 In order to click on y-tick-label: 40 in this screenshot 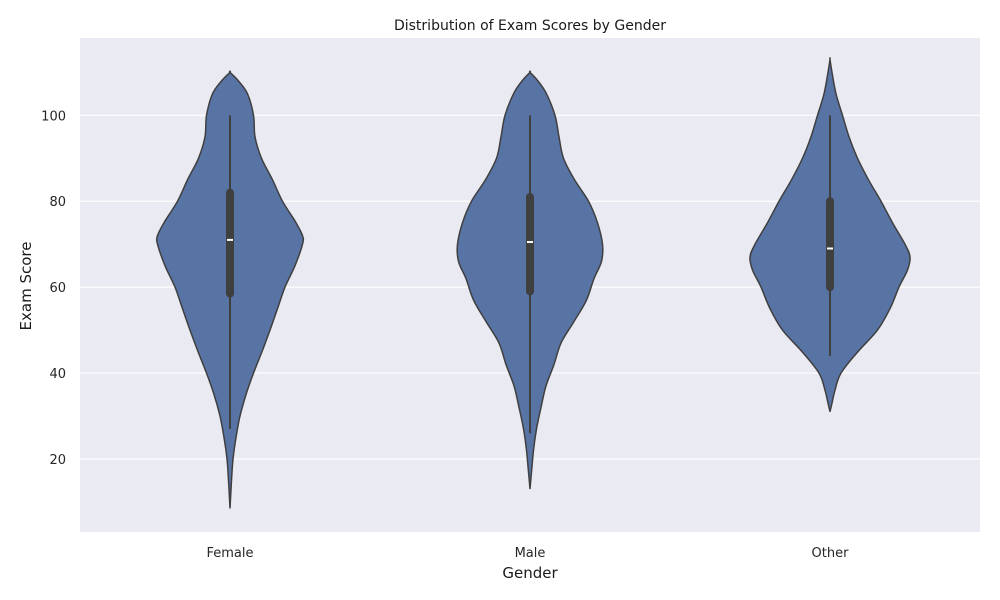, I will do `click(57, 374)`.